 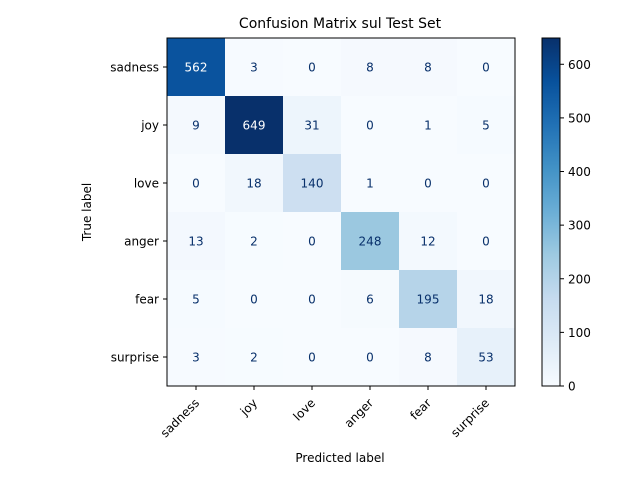 I want to click on cell-value-label: 6, so click(x=370, y=300).